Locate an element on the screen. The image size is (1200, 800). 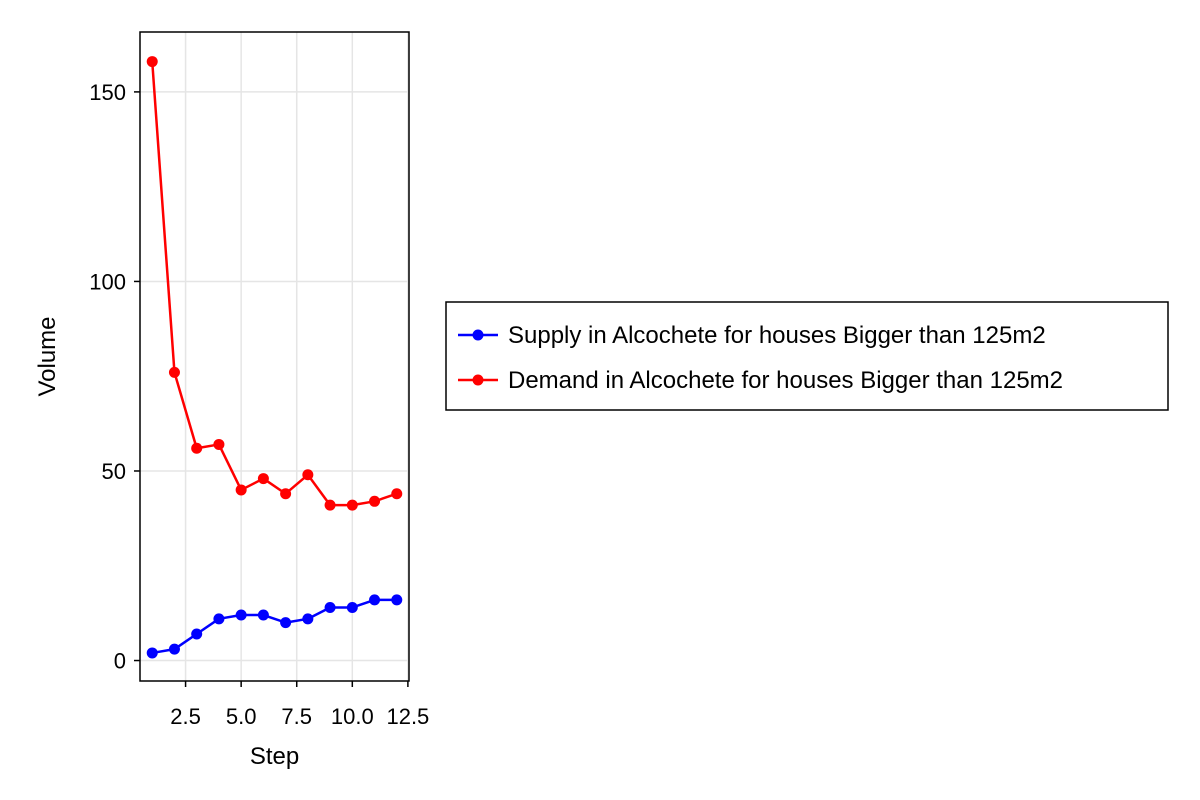
x-tick-label: 5.0 is located at coordinates (241, 716).